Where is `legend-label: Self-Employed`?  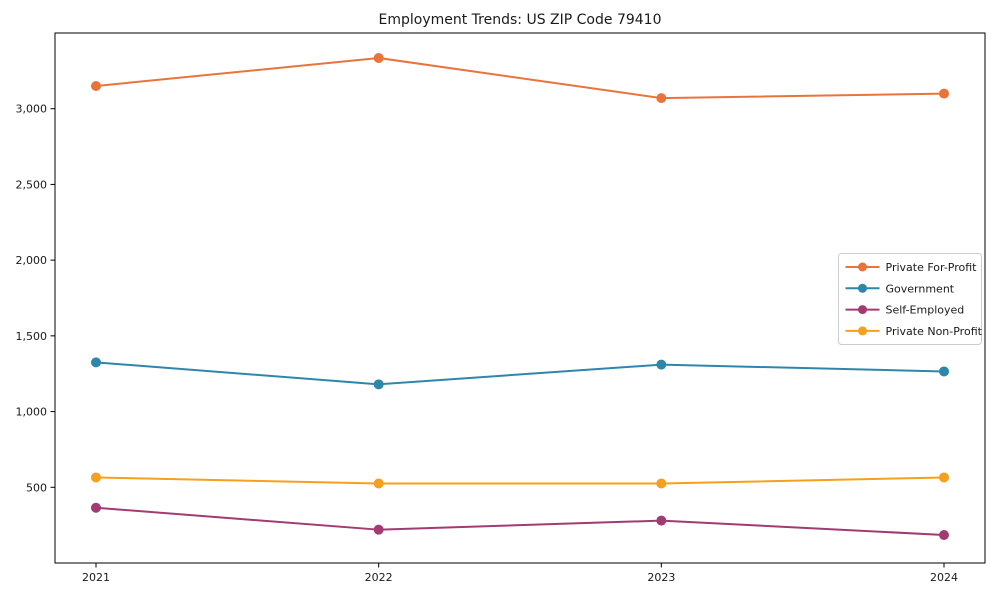 legend-label: Self-Employed is located at coordinates (925, 310).